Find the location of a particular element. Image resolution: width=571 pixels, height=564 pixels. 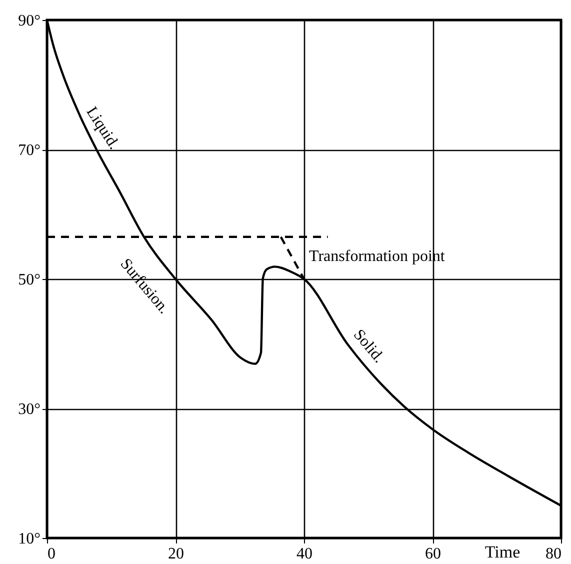

y-tick-label: 50° is located at coordinates (29, 280).